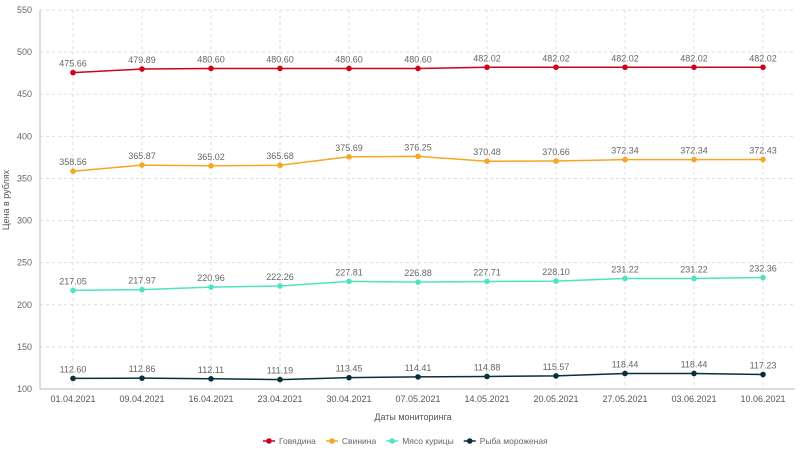  I want to click on x-tick-label: 03.06.2021, so click(693, 399).